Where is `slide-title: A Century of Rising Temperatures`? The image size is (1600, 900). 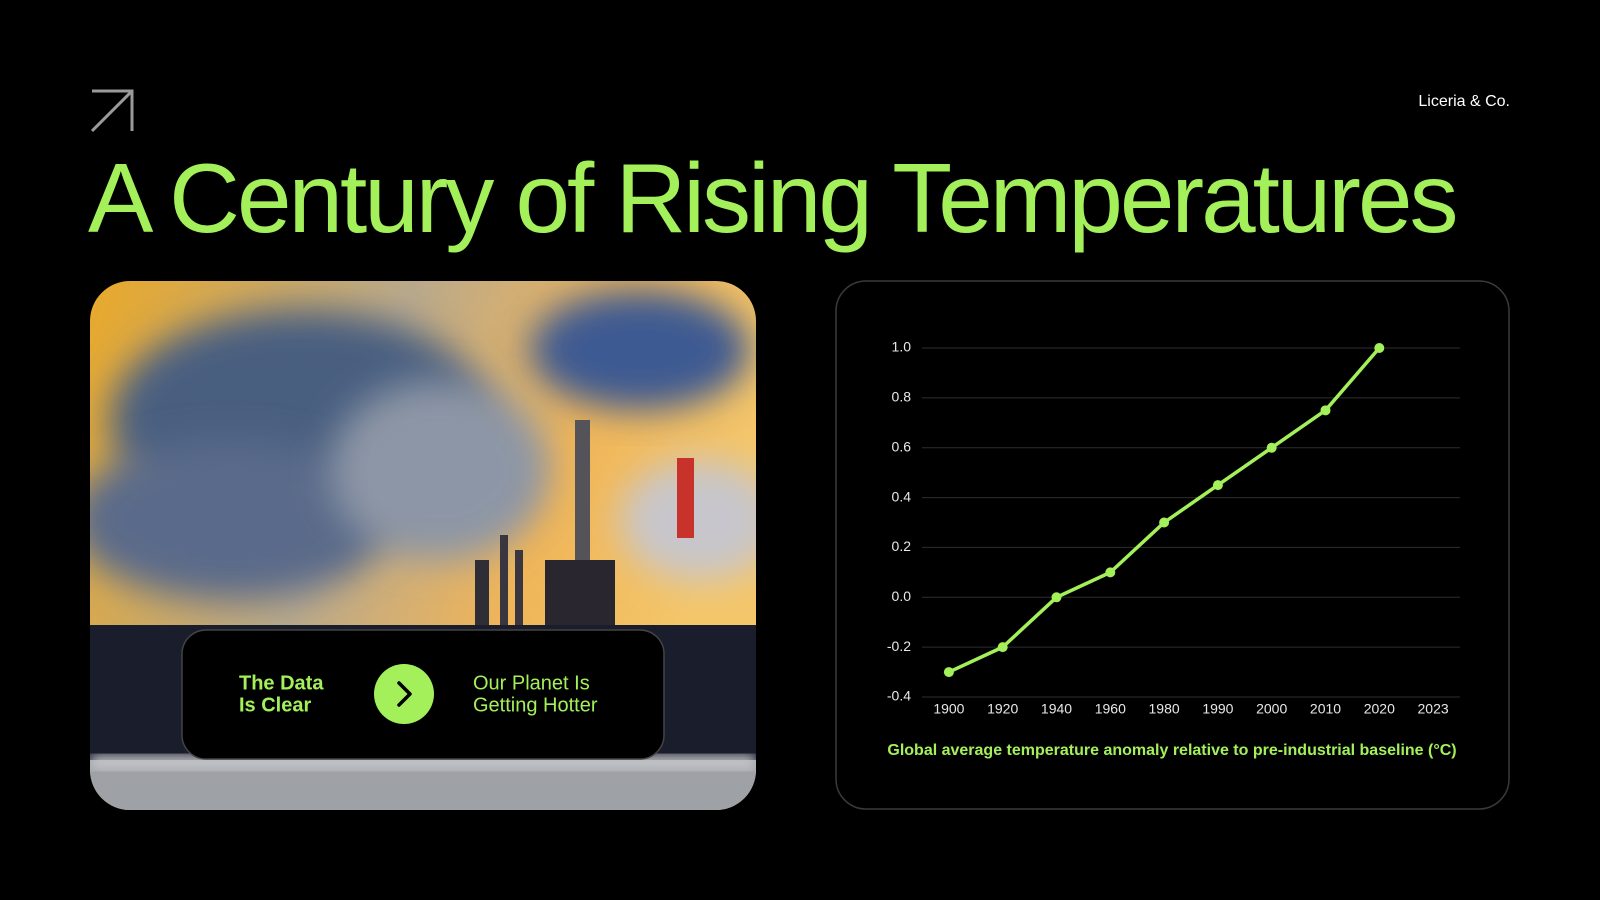
slide-title: A Century of Rising Temperatures is located at coordinates (771, 198).